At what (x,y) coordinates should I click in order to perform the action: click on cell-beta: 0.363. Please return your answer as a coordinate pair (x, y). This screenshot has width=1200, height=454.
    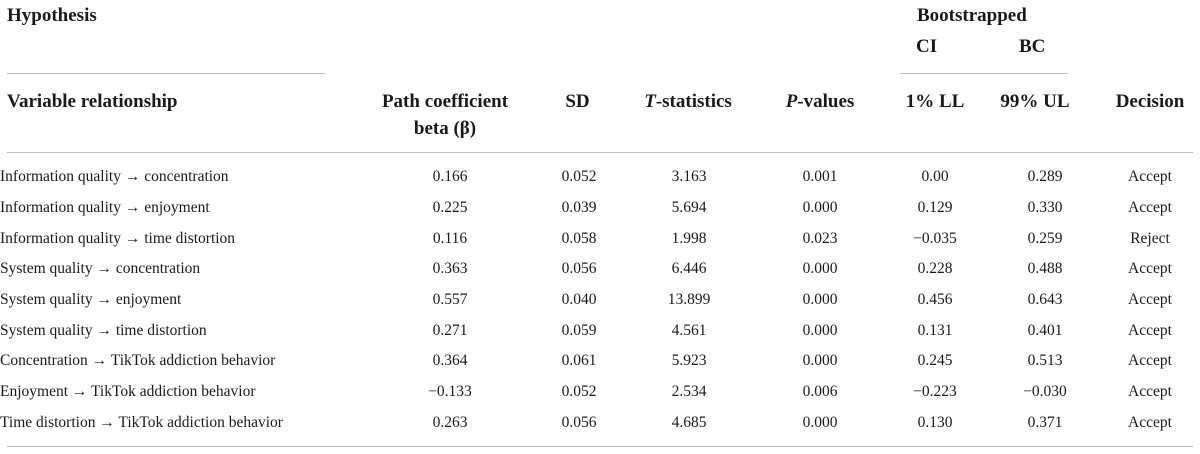
    Looking at the image, I should click on (450, 269).